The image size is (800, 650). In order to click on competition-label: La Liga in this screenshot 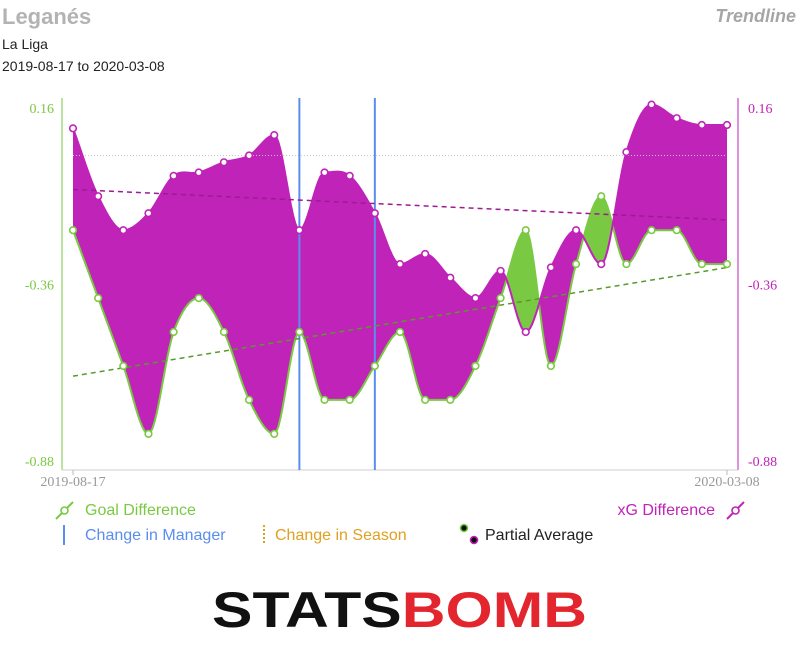, I will do `click(25, 44)`.